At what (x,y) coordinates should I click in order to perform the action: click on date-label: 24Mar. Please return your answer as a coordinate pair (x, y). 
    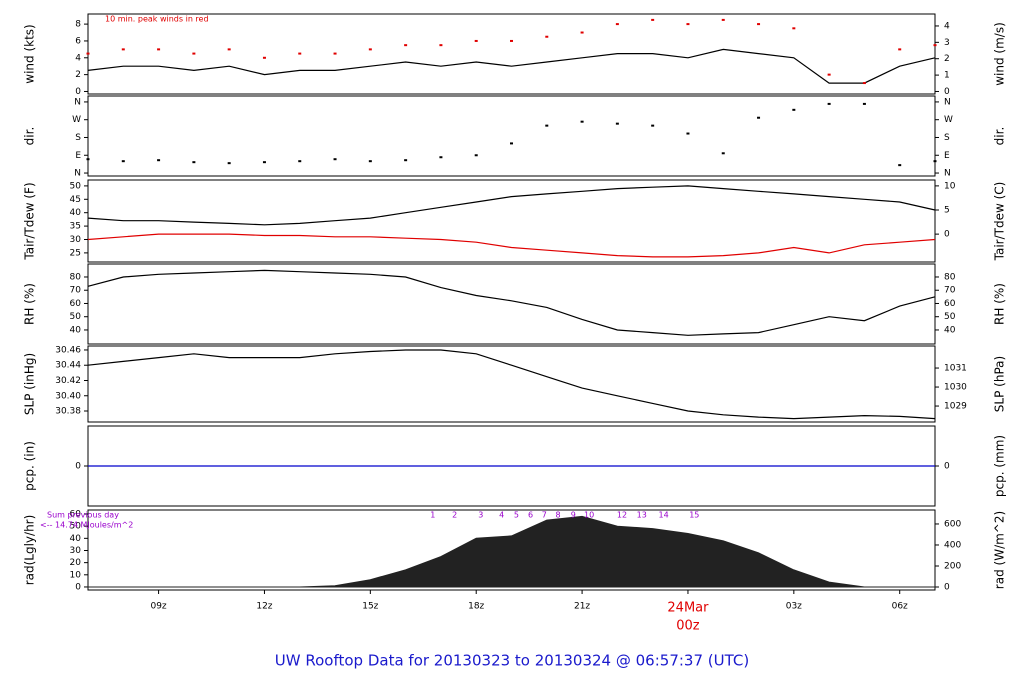
    Looking at the image, I should click on (688, 608).